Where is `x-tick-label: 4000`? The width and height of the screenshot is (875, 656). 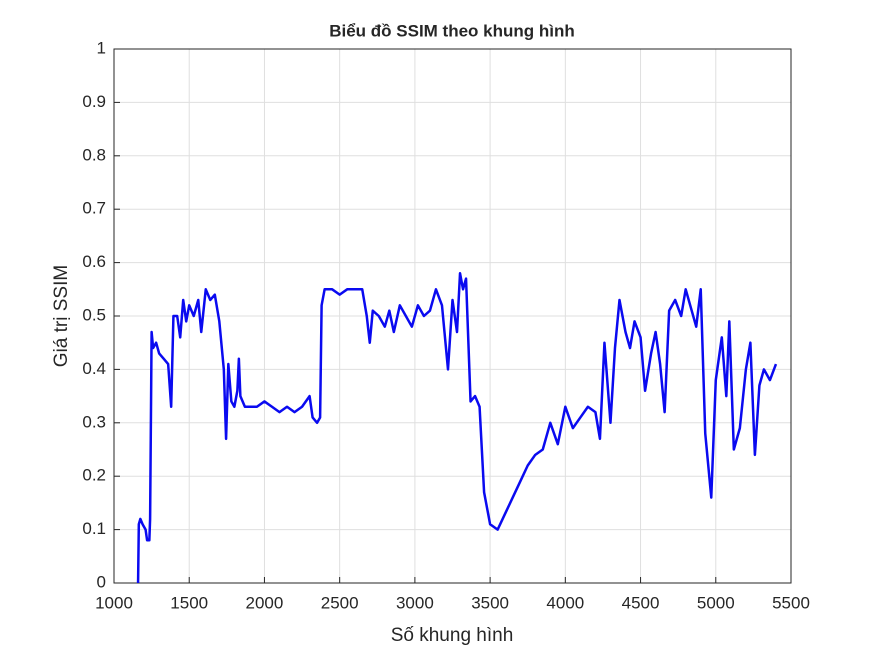 x-tick-label: 4000 is located at coordinates (565, 602).